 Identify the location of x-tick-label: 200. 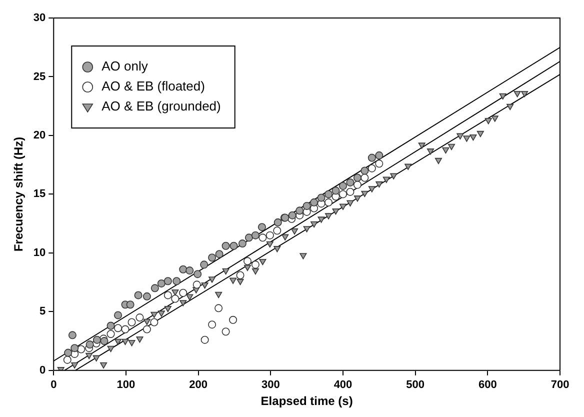
(198, 385).